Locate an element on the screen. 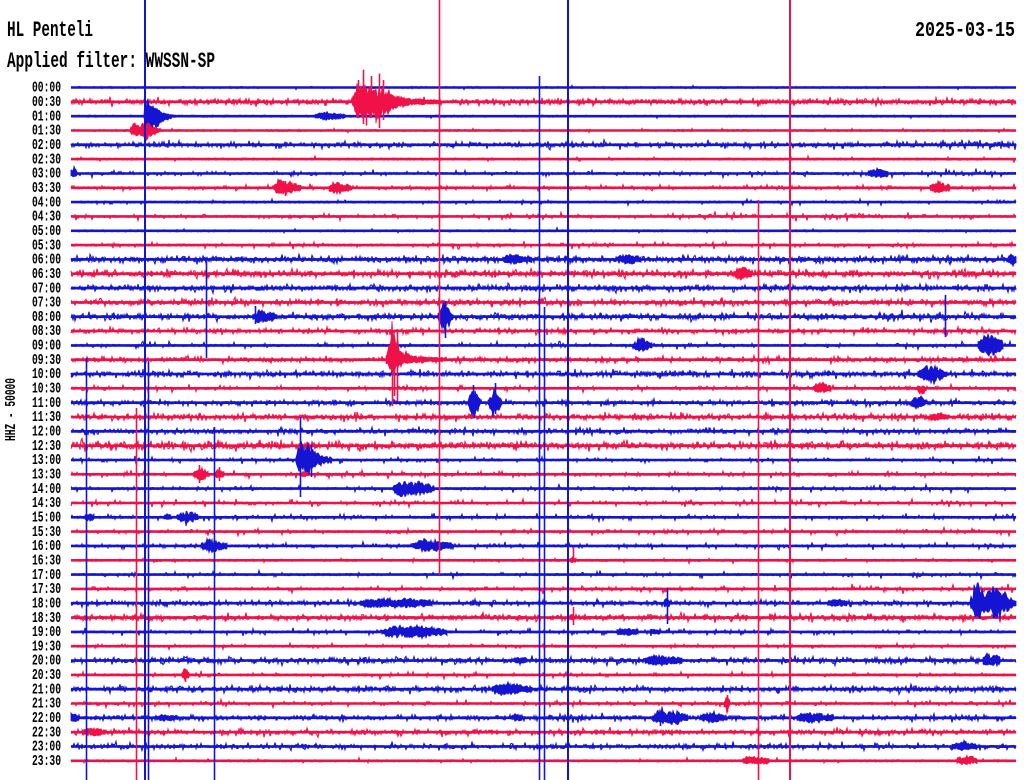 The height and width of the screenshot is (780, 1024). svg-text: 16:30 is located at coordinates (46, 562).